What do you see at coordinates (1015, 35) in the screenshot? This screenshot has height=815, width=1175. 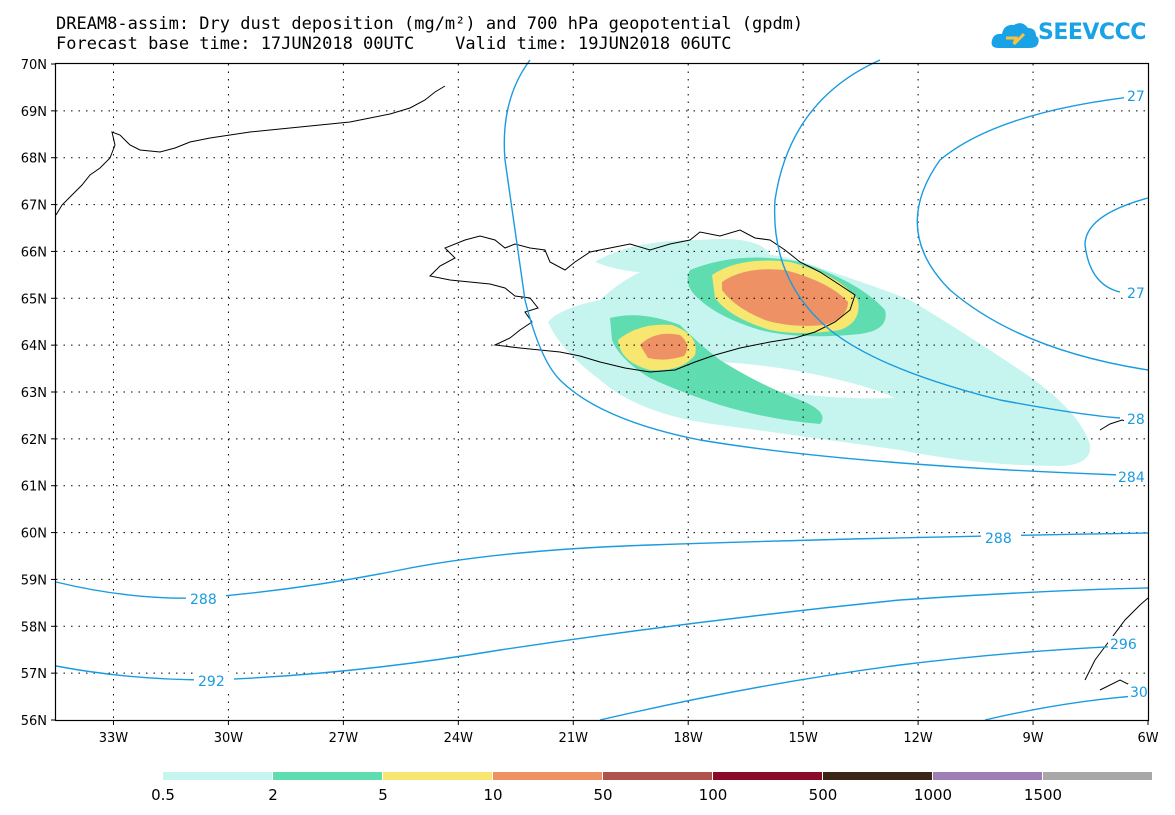 I see `cloud-icon` at bounding box center [1015, 35].